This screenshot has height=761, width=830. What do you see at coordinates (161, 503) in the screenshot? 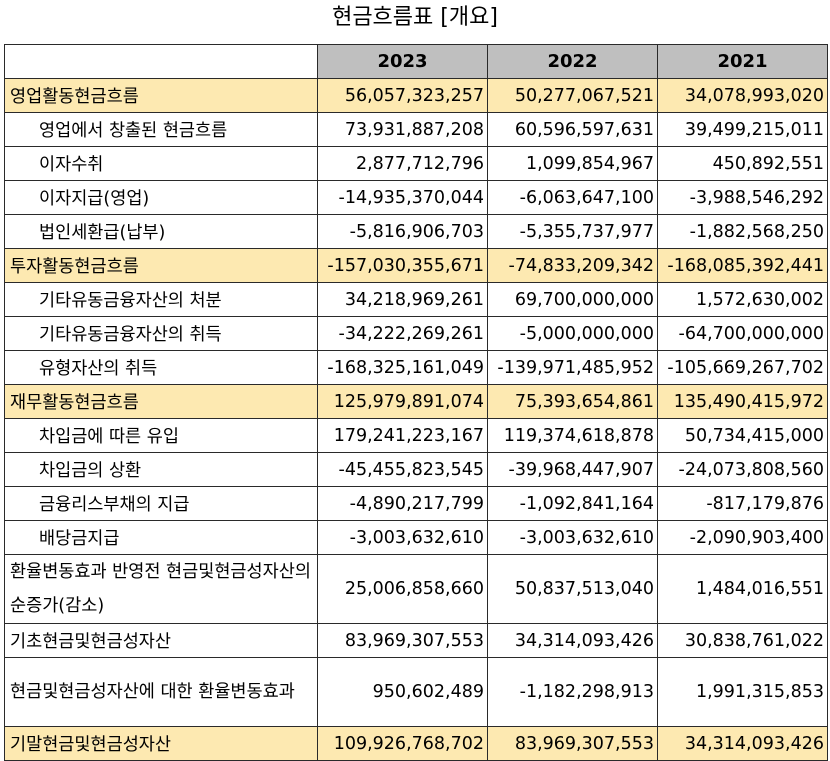
I see `row-label: 금융리스부채의 지급` at bounding box center [161, 503].